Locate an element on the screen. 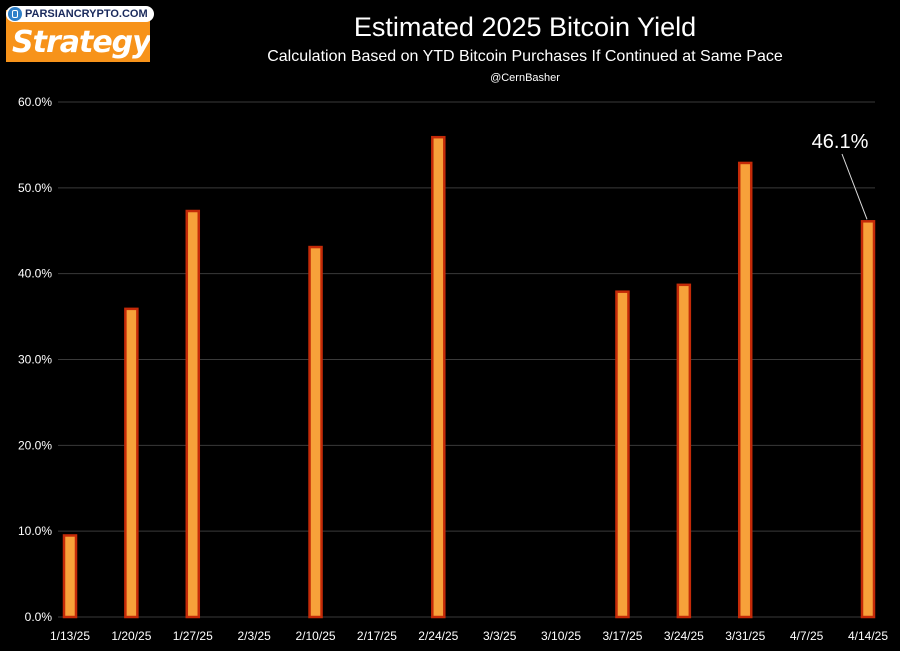 The height and width of the screenshot is (651, 900). x-tick-label: 2/17/25 is located at coordinates (377, 636).